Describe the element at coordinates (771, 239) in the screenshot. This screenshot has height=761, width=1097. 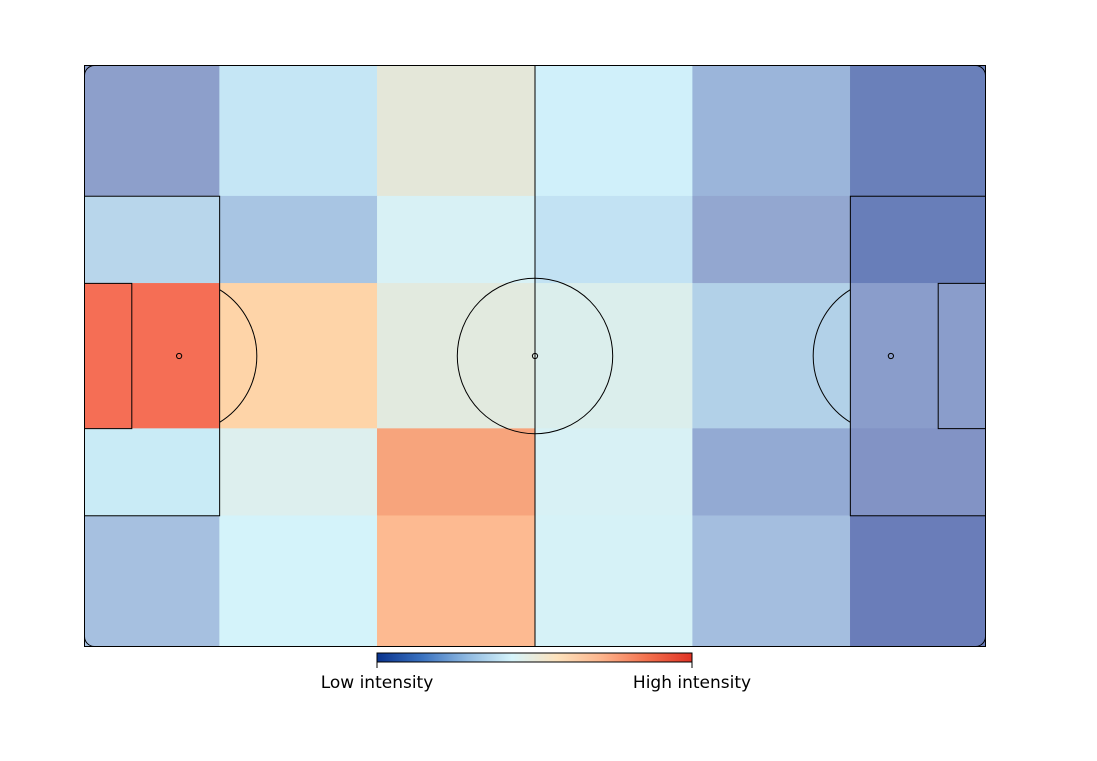
I see `heatmap-cell-r1-c4` at that location.